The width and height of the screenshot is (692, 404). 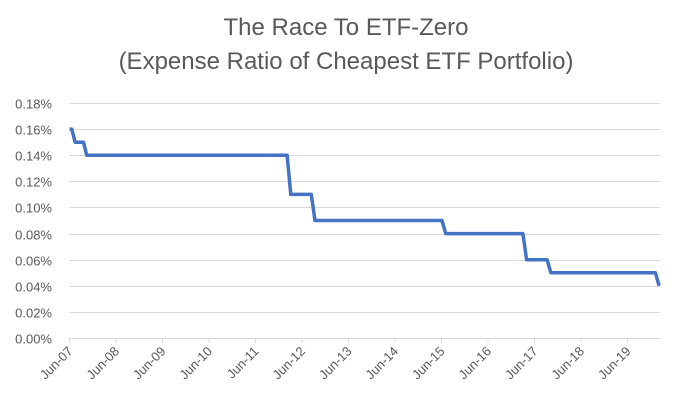 What do you see at coordinates (33, 287) in the screenshot?
I see `y-tick-label: 0.04%` at bounding box center [33, 287].